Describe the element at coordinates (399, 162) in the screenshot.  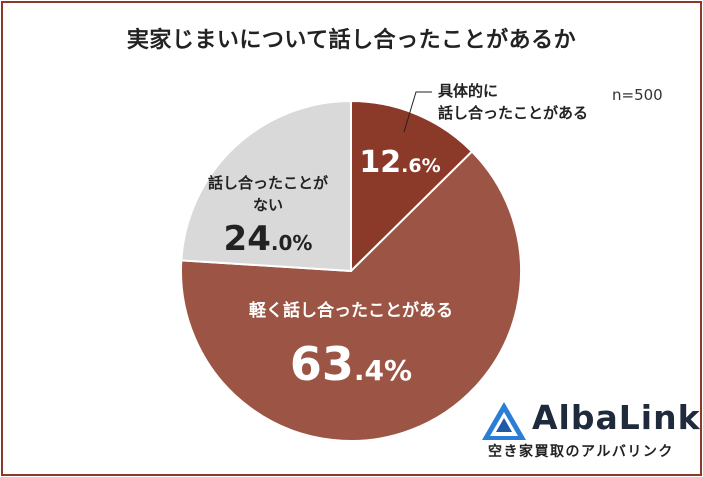
I see `slice-value-1: 12.6%` at that location.